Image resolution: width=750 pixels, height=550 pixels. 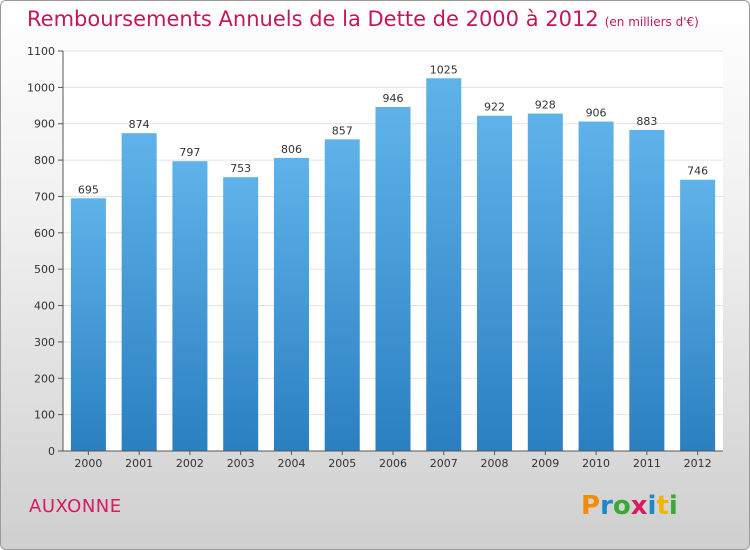 I want to click on logo-letter: x, so click(x=639, y=506).